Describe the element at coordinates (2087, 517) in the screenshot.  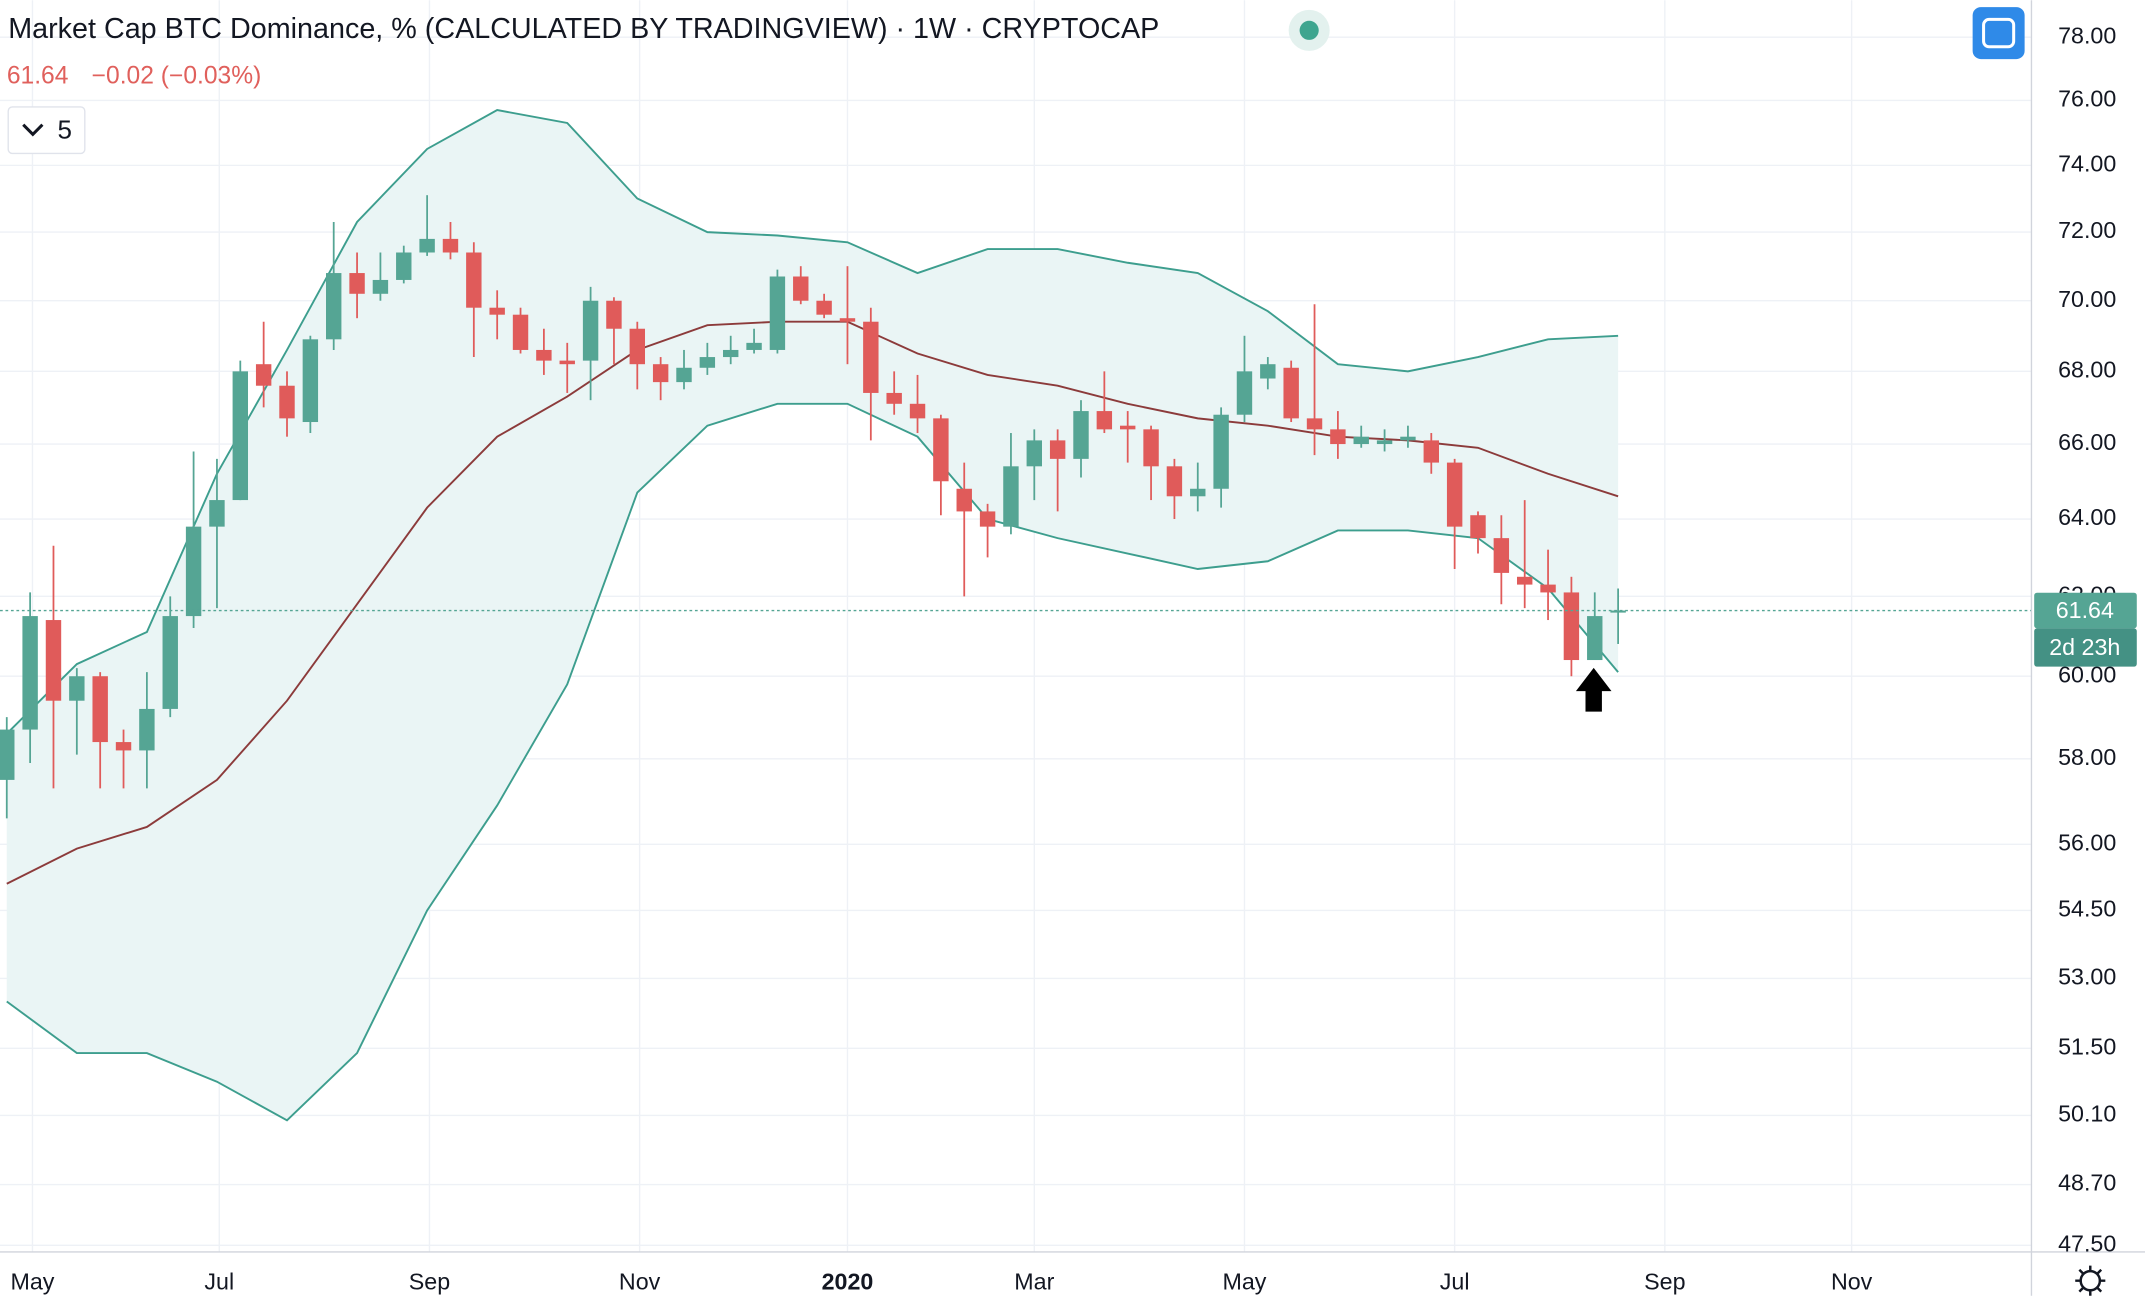
I see `y-tick-label: 64.00` at that location.